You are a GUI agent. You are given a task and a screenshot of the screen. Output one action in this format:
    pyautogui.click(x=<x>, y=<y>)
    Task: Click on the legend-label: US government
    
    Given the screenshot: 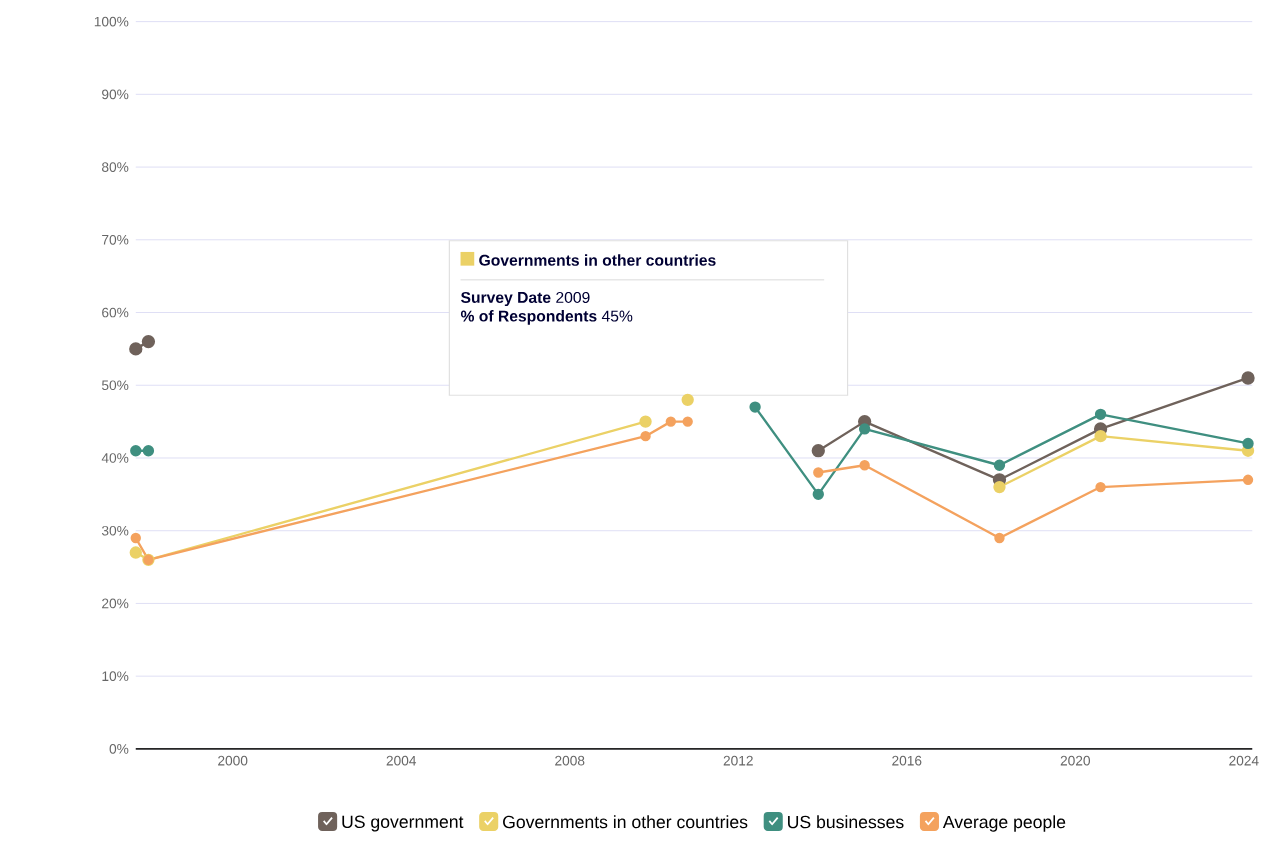 What is the action you would take?
    pyautogui.click(x=403, y=823)
    